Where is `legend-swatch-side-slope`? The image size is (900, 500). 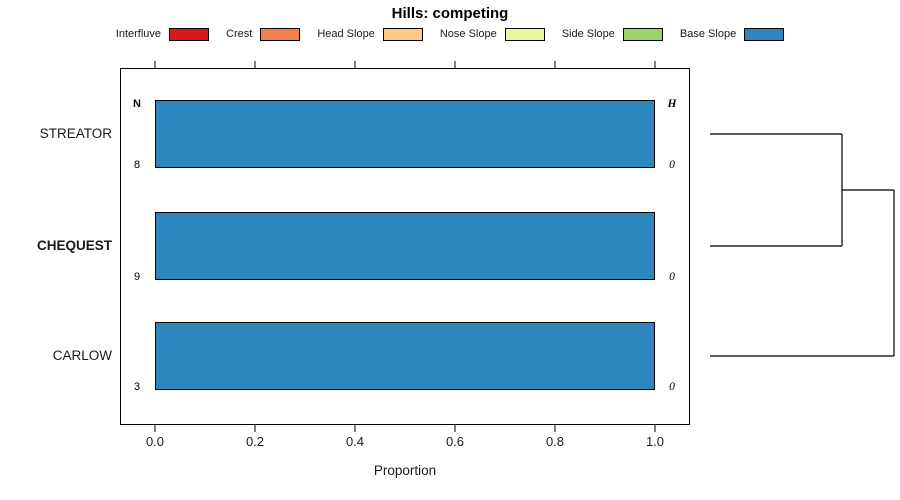 legend-swatch-side-slope is located at coordinates (642, 34).